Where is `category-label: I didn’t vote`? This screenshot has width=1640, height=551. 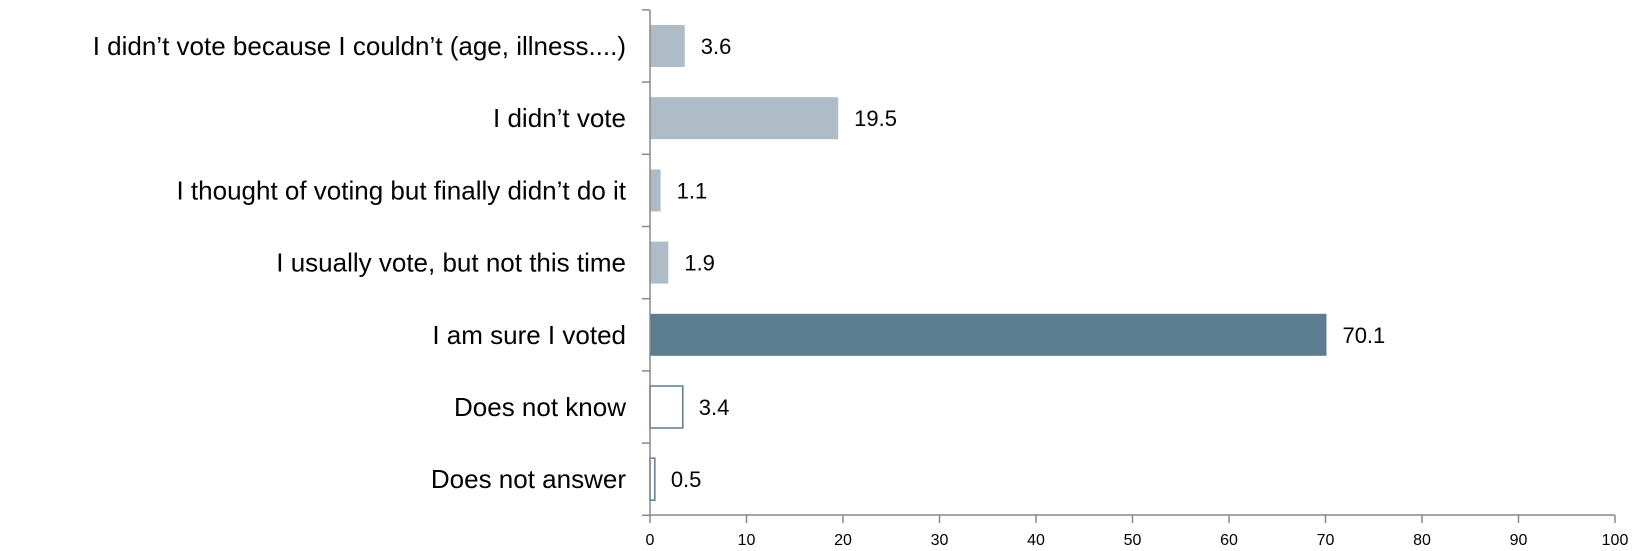
category-label: I didn’t vote is located at coordinates (559, 118).